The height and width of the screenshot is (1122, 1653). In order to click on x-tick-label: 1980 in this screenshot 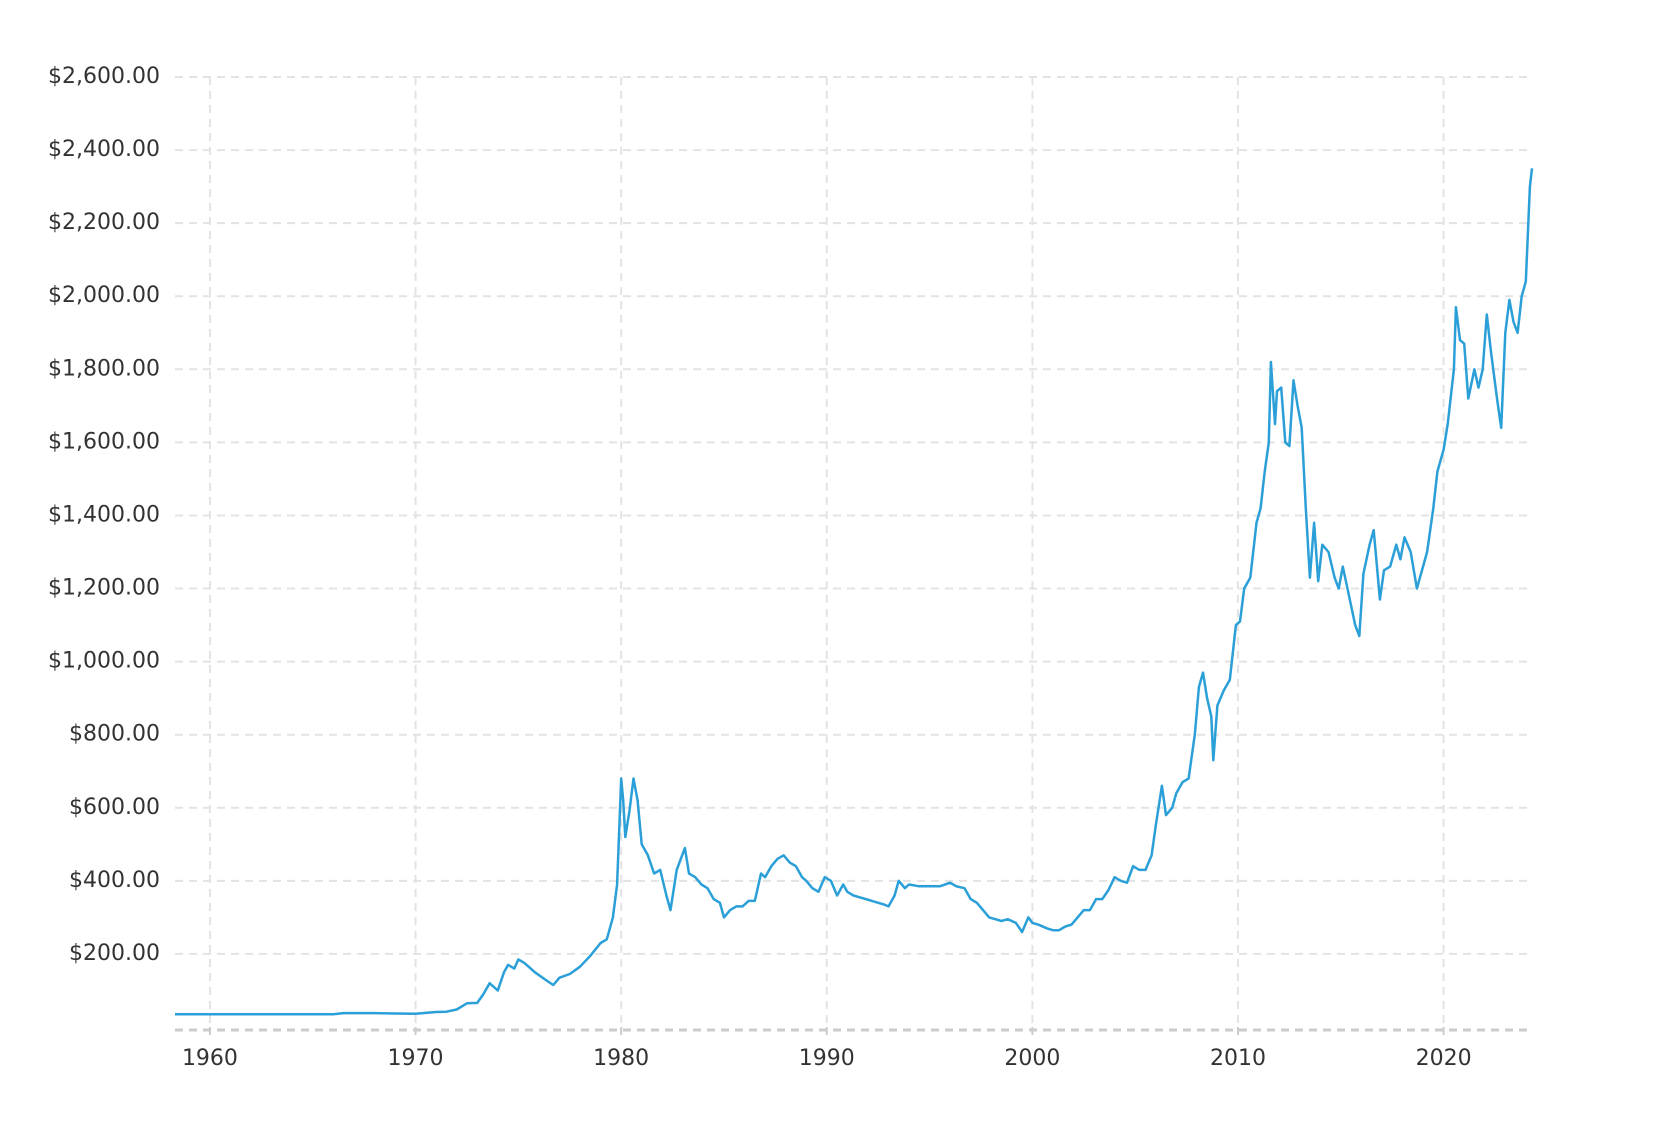, I will do `click(621, 1058)`.